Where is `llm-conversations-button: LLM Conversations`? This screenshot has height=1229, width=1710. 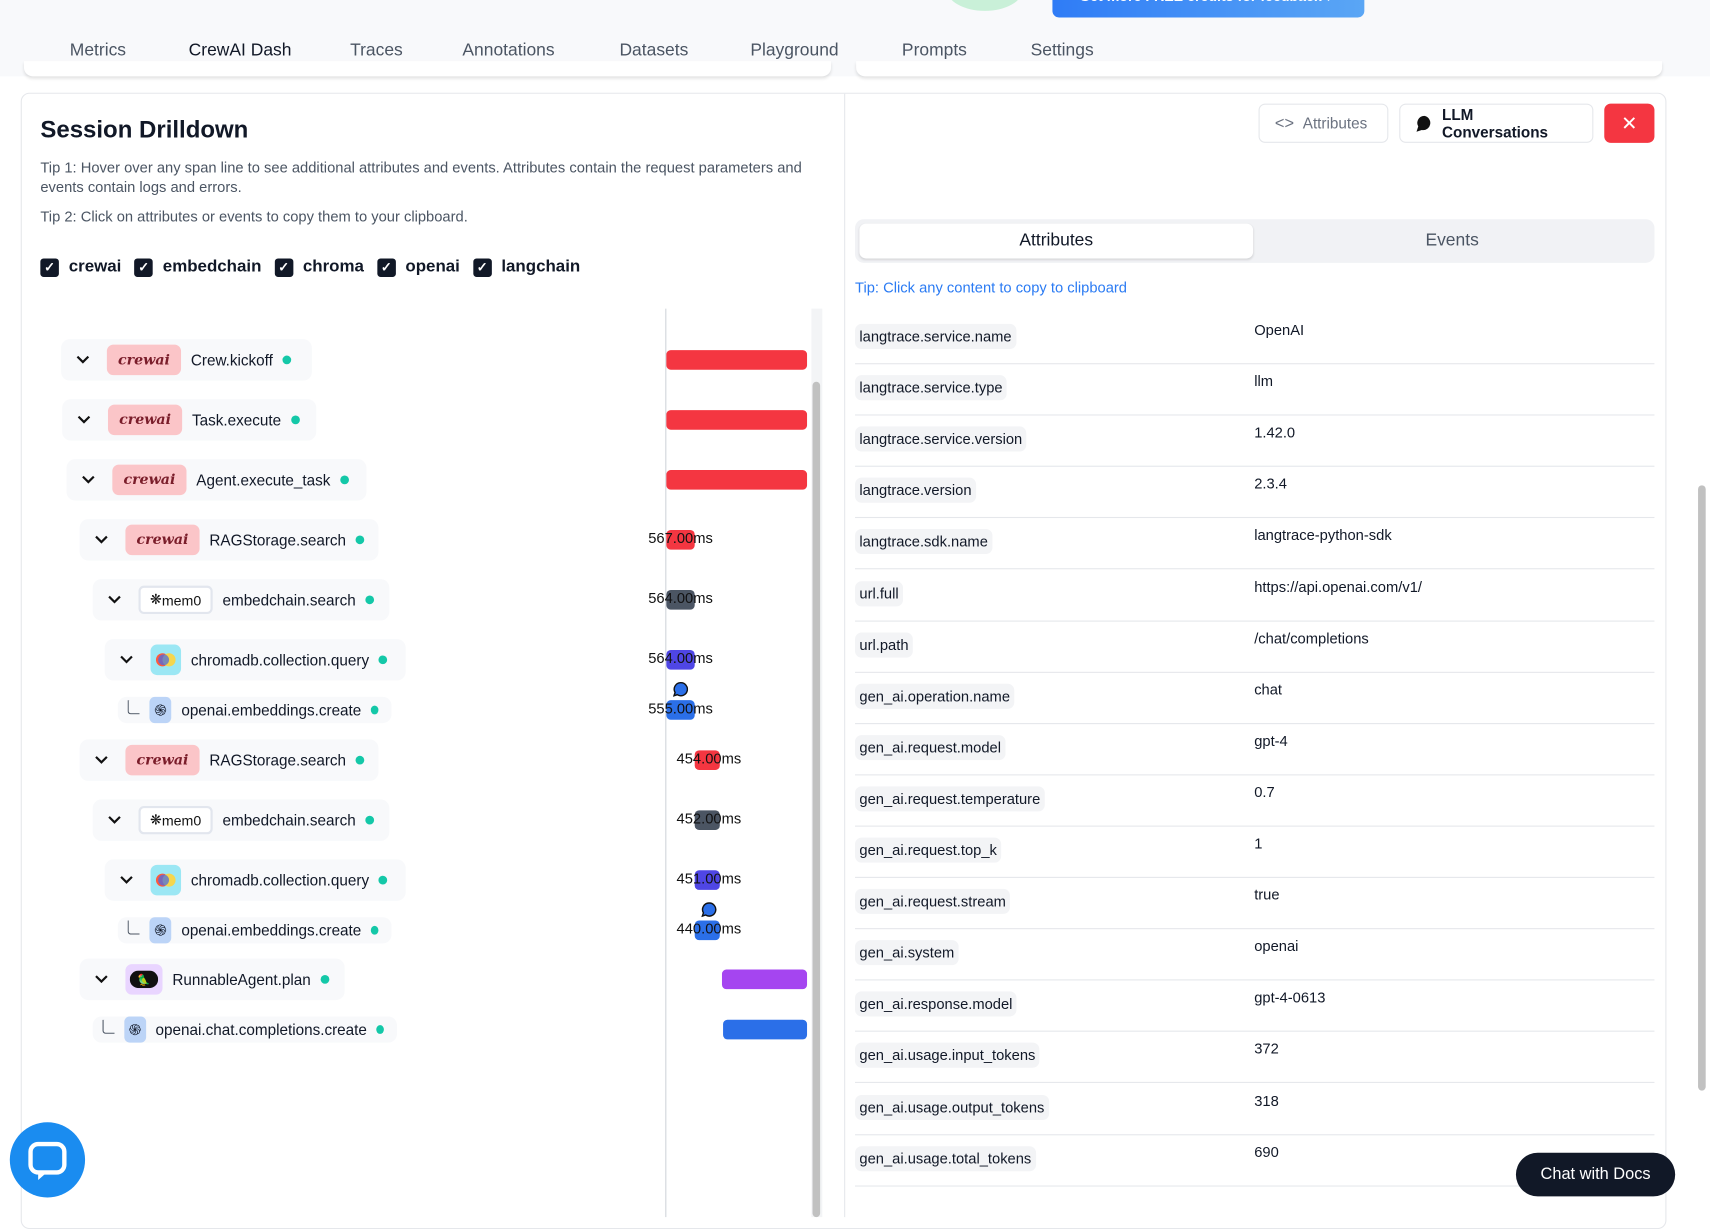 llm-conversations-button: LLM Conversations is located at coordinates (1496, 123).